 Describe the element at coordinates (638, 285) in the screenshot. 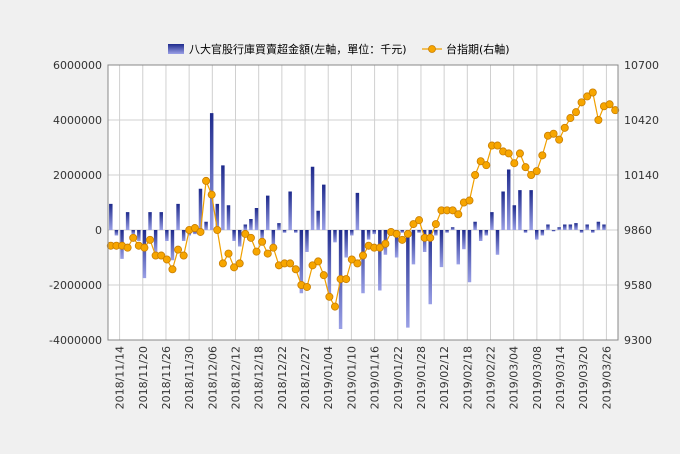

I see `right-tick-label: 9580` at that location.